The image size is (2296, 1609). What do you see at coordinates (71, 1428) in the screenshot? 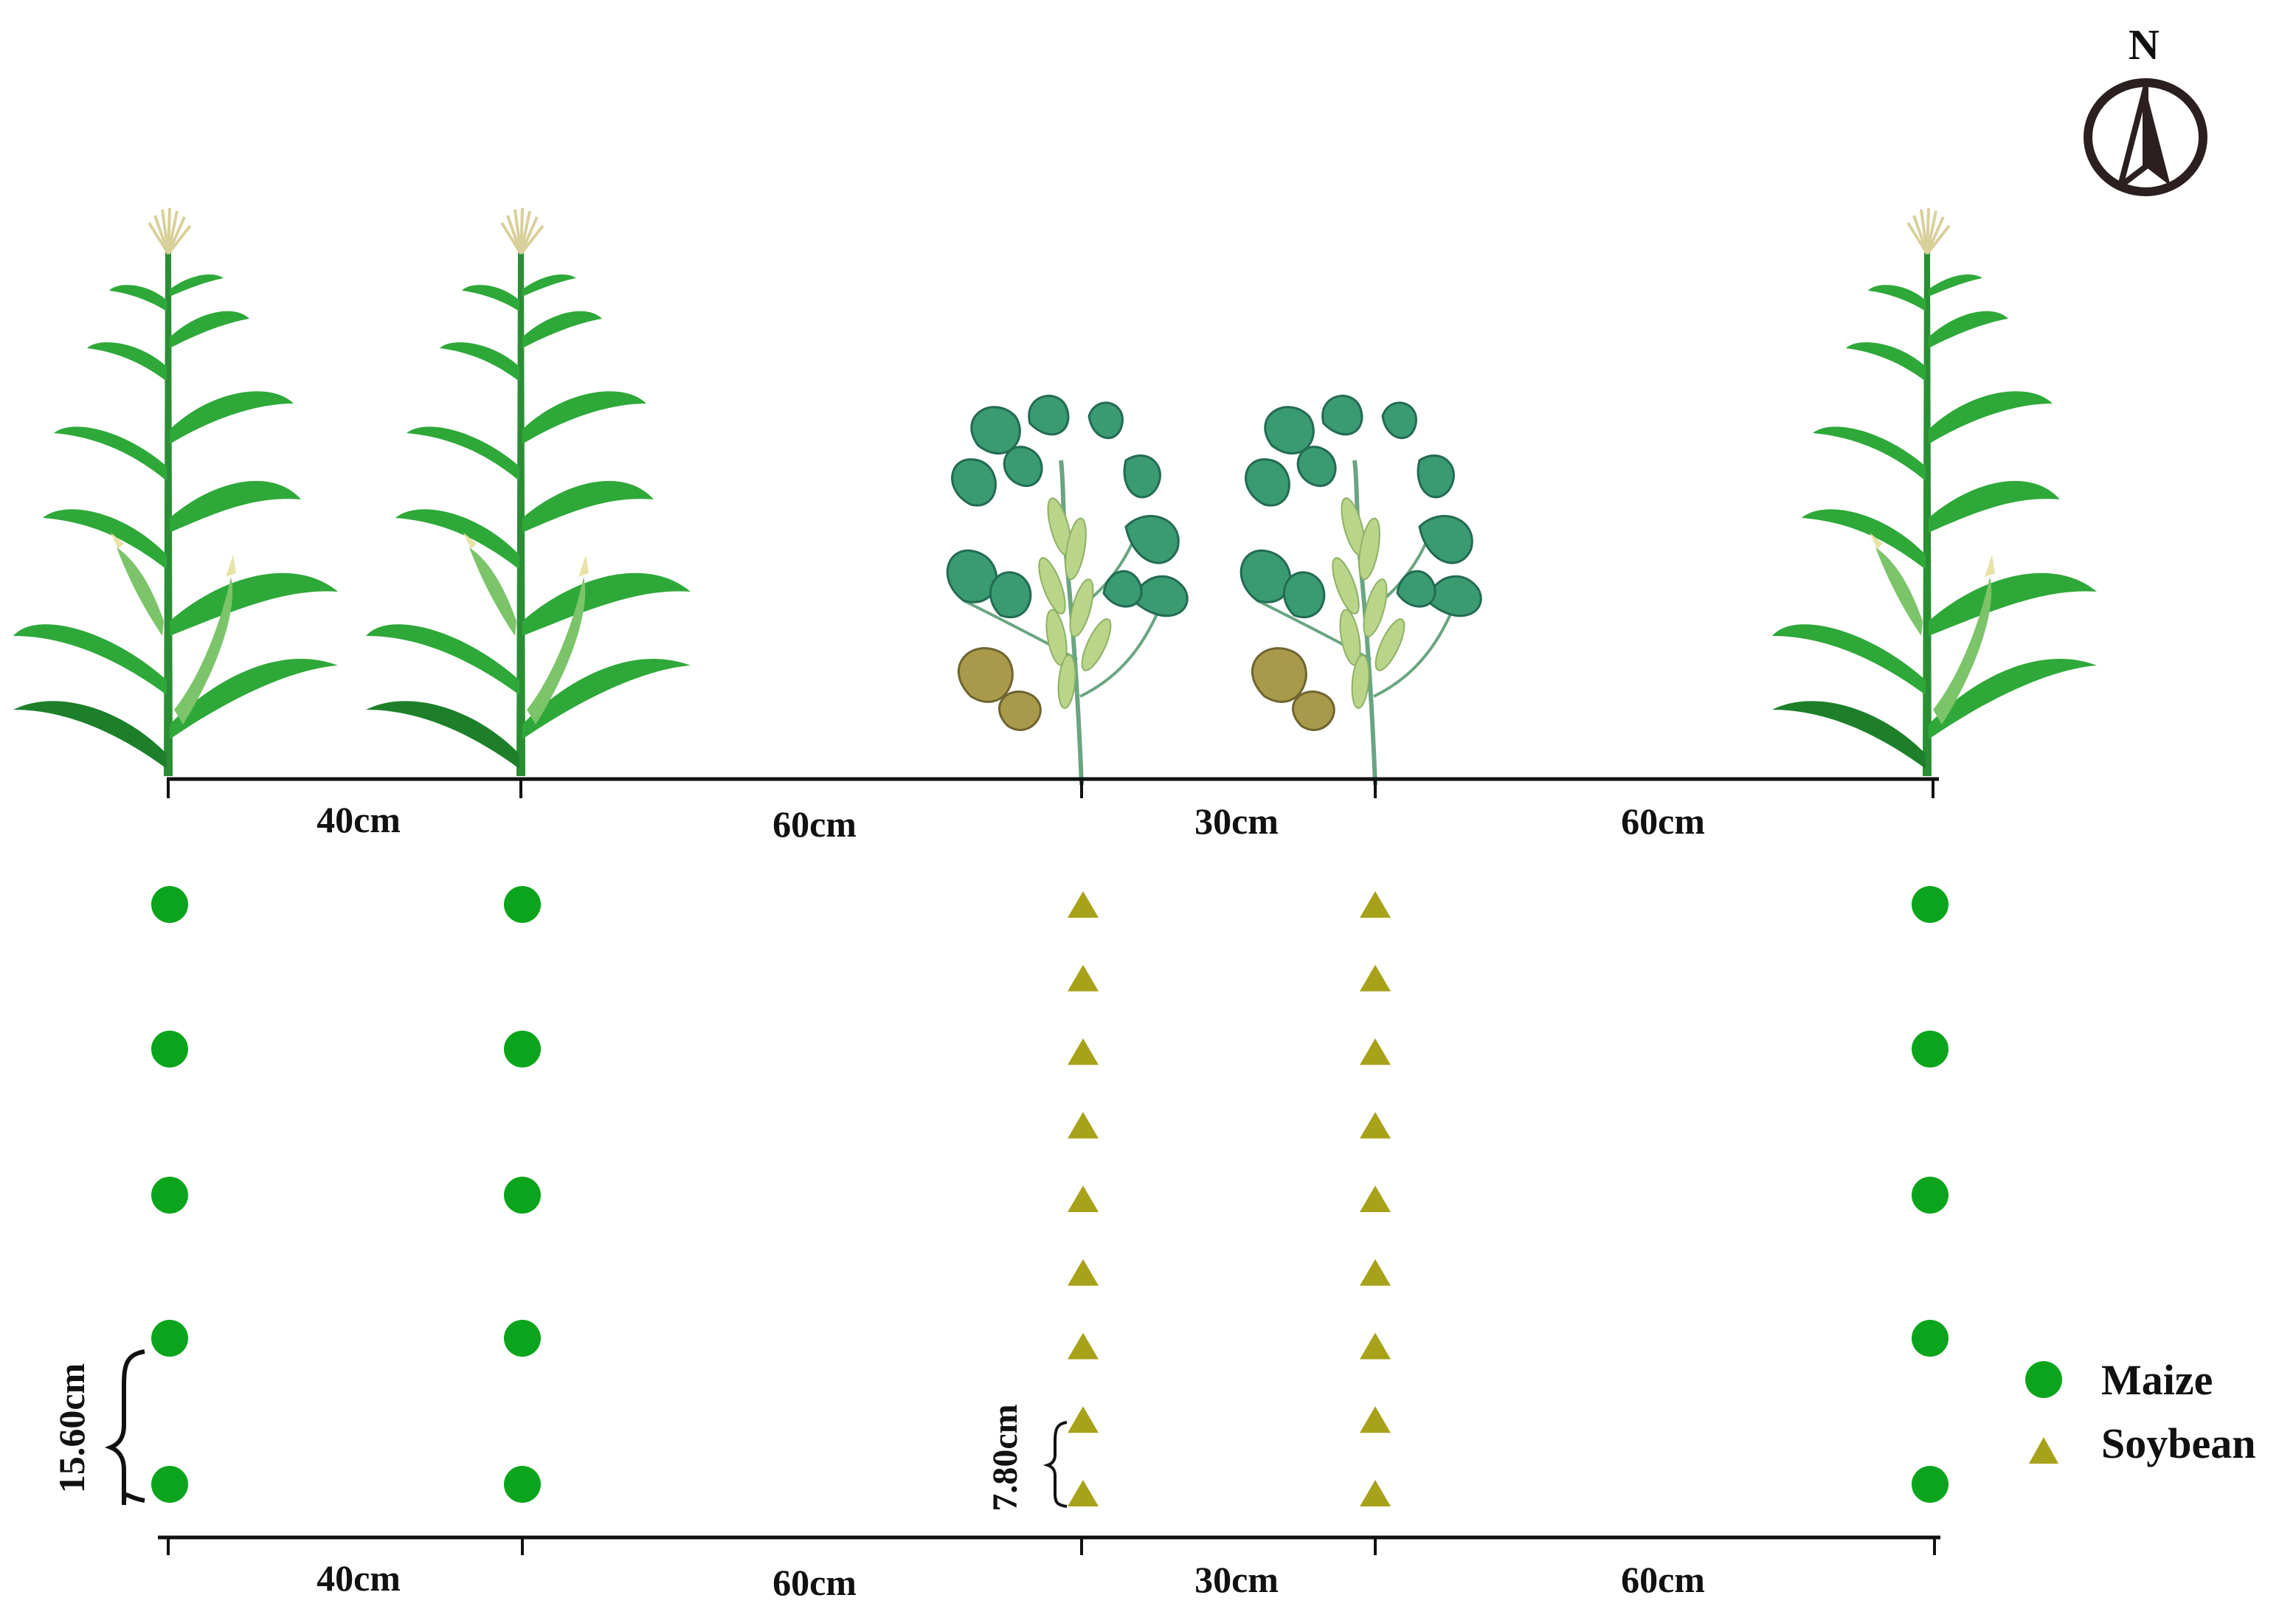
I see `maize-spacing-label: 15.60cm` at bounding box center [71, 1428].